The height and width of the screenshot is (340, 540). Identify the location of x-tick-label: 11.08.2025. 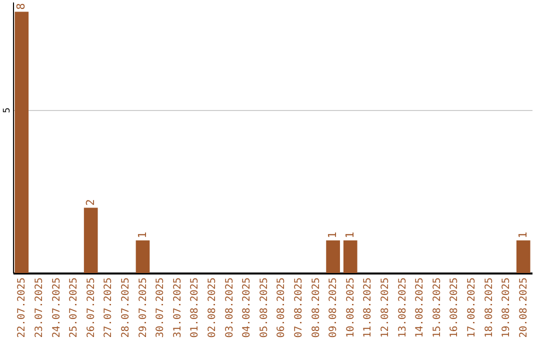
(368, 308).